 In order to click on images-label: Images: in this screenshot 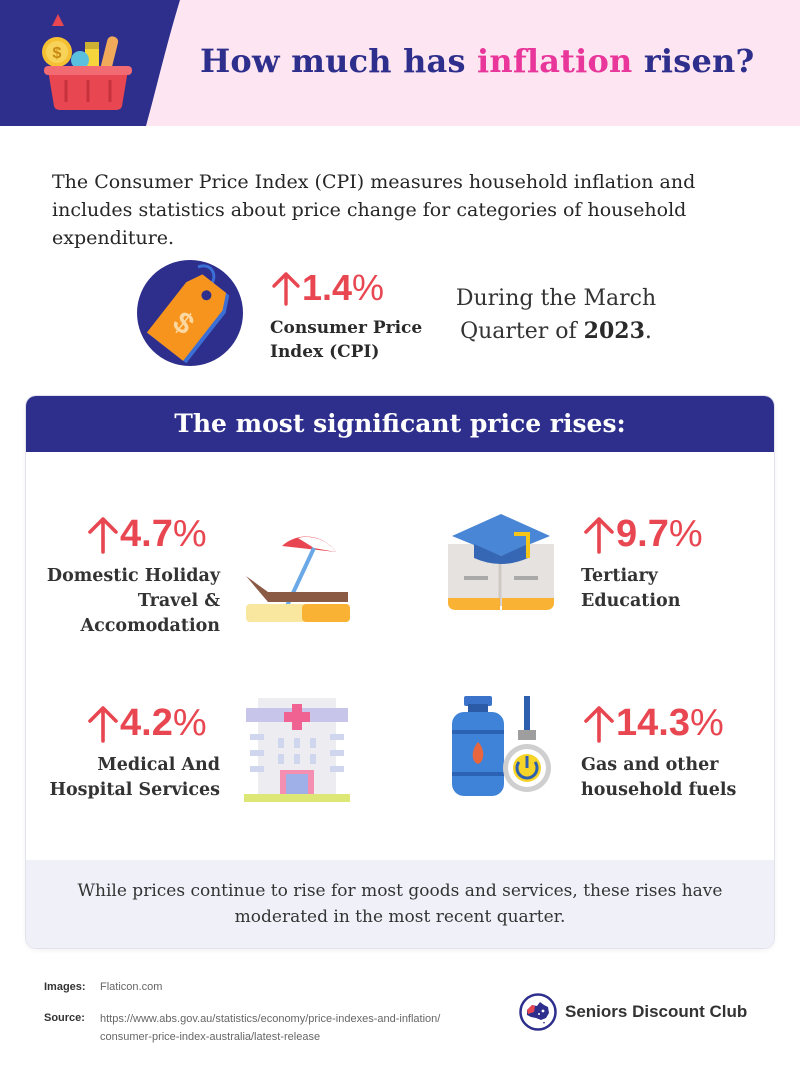, I will do `click(65, 987)`.